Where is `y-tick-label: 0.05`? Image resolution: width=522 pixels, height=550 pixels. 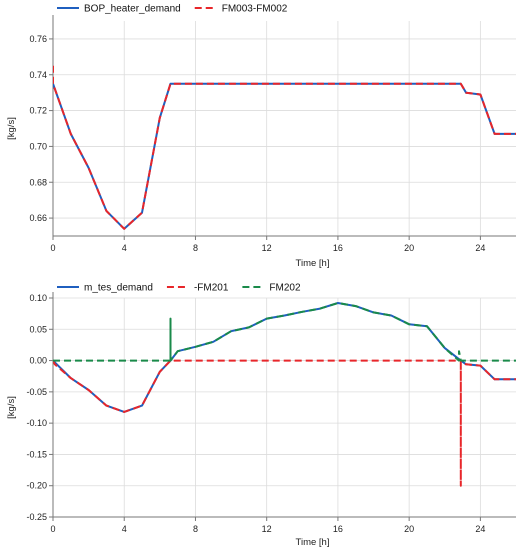 y-tick-label: 0.05 is located at coordinates (38, 329).